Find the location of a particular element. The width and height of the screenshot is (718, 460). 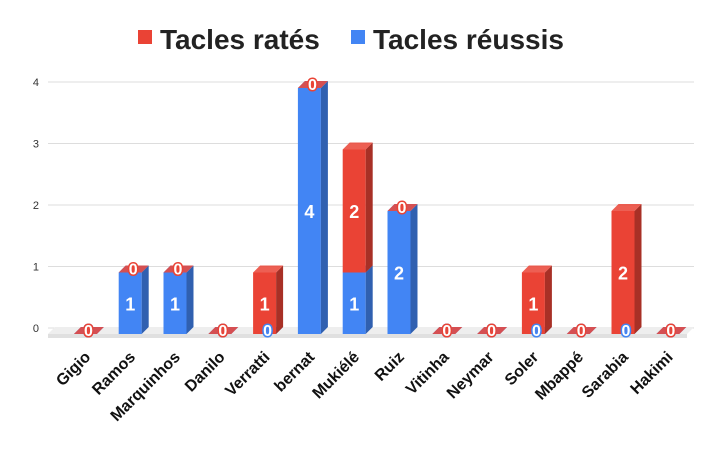

data-label-tacles-reussis-verratti: 0 is located at coordinates (267, 331).